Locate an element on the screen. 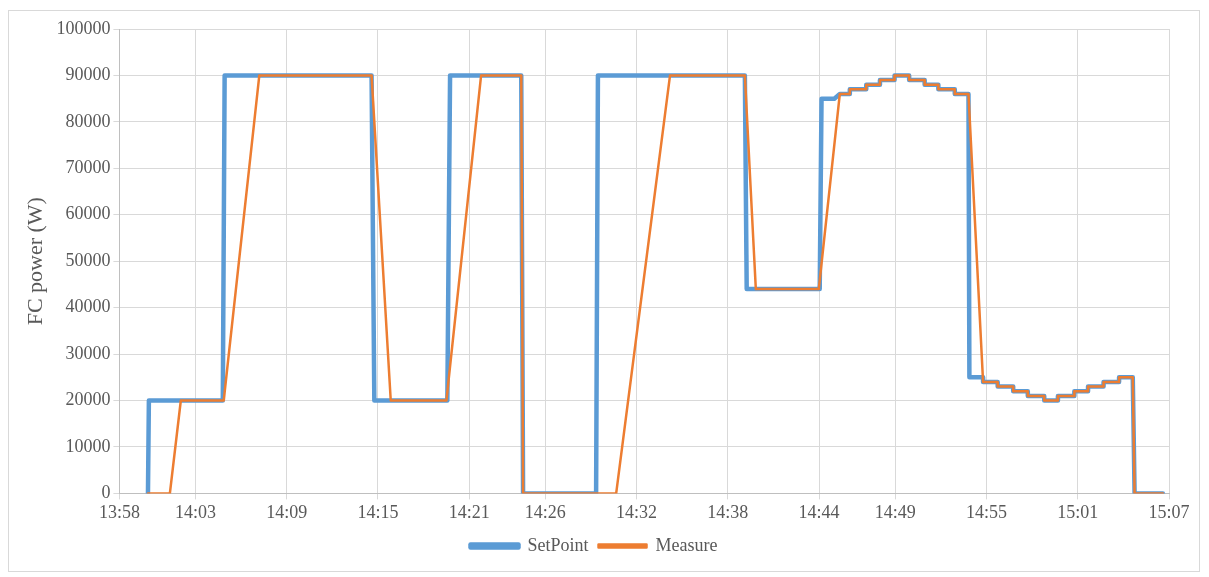  y-tick-label: 0 is located at coordinates (106, 492).